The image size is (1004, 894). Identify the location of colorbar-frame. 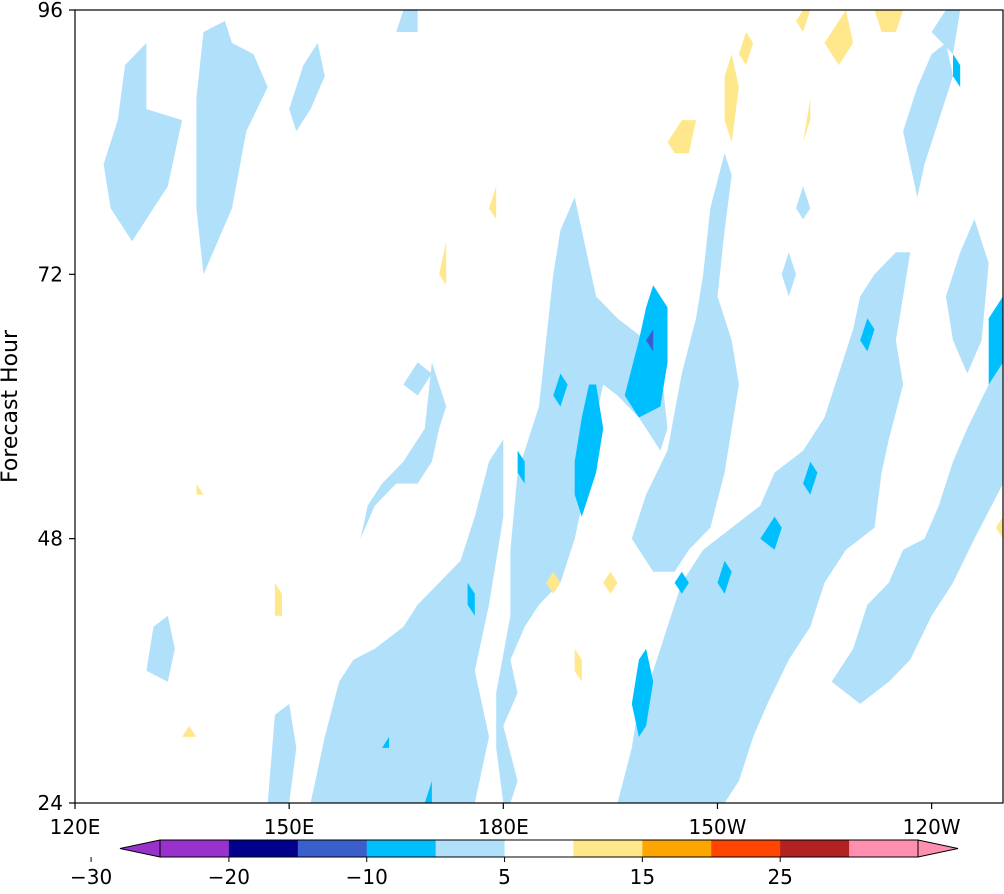
(539, 848).